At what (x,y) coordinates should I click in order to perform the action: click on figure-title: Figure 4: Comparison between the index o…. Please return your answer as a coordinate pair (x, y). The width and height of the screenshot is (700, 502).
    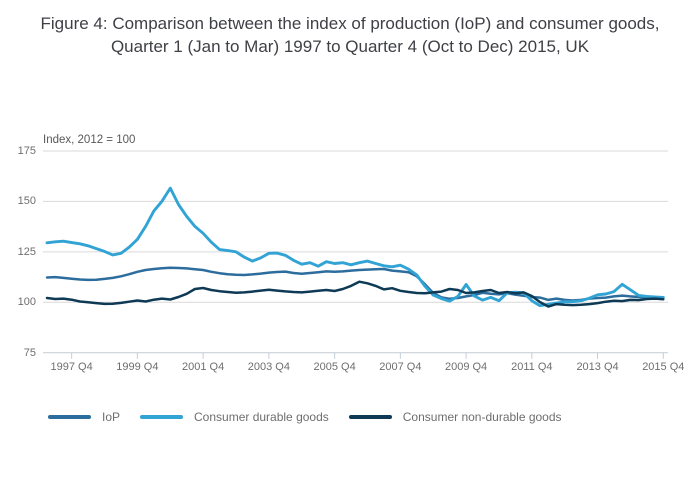
    Looking at the image, I should click on (350, 35).